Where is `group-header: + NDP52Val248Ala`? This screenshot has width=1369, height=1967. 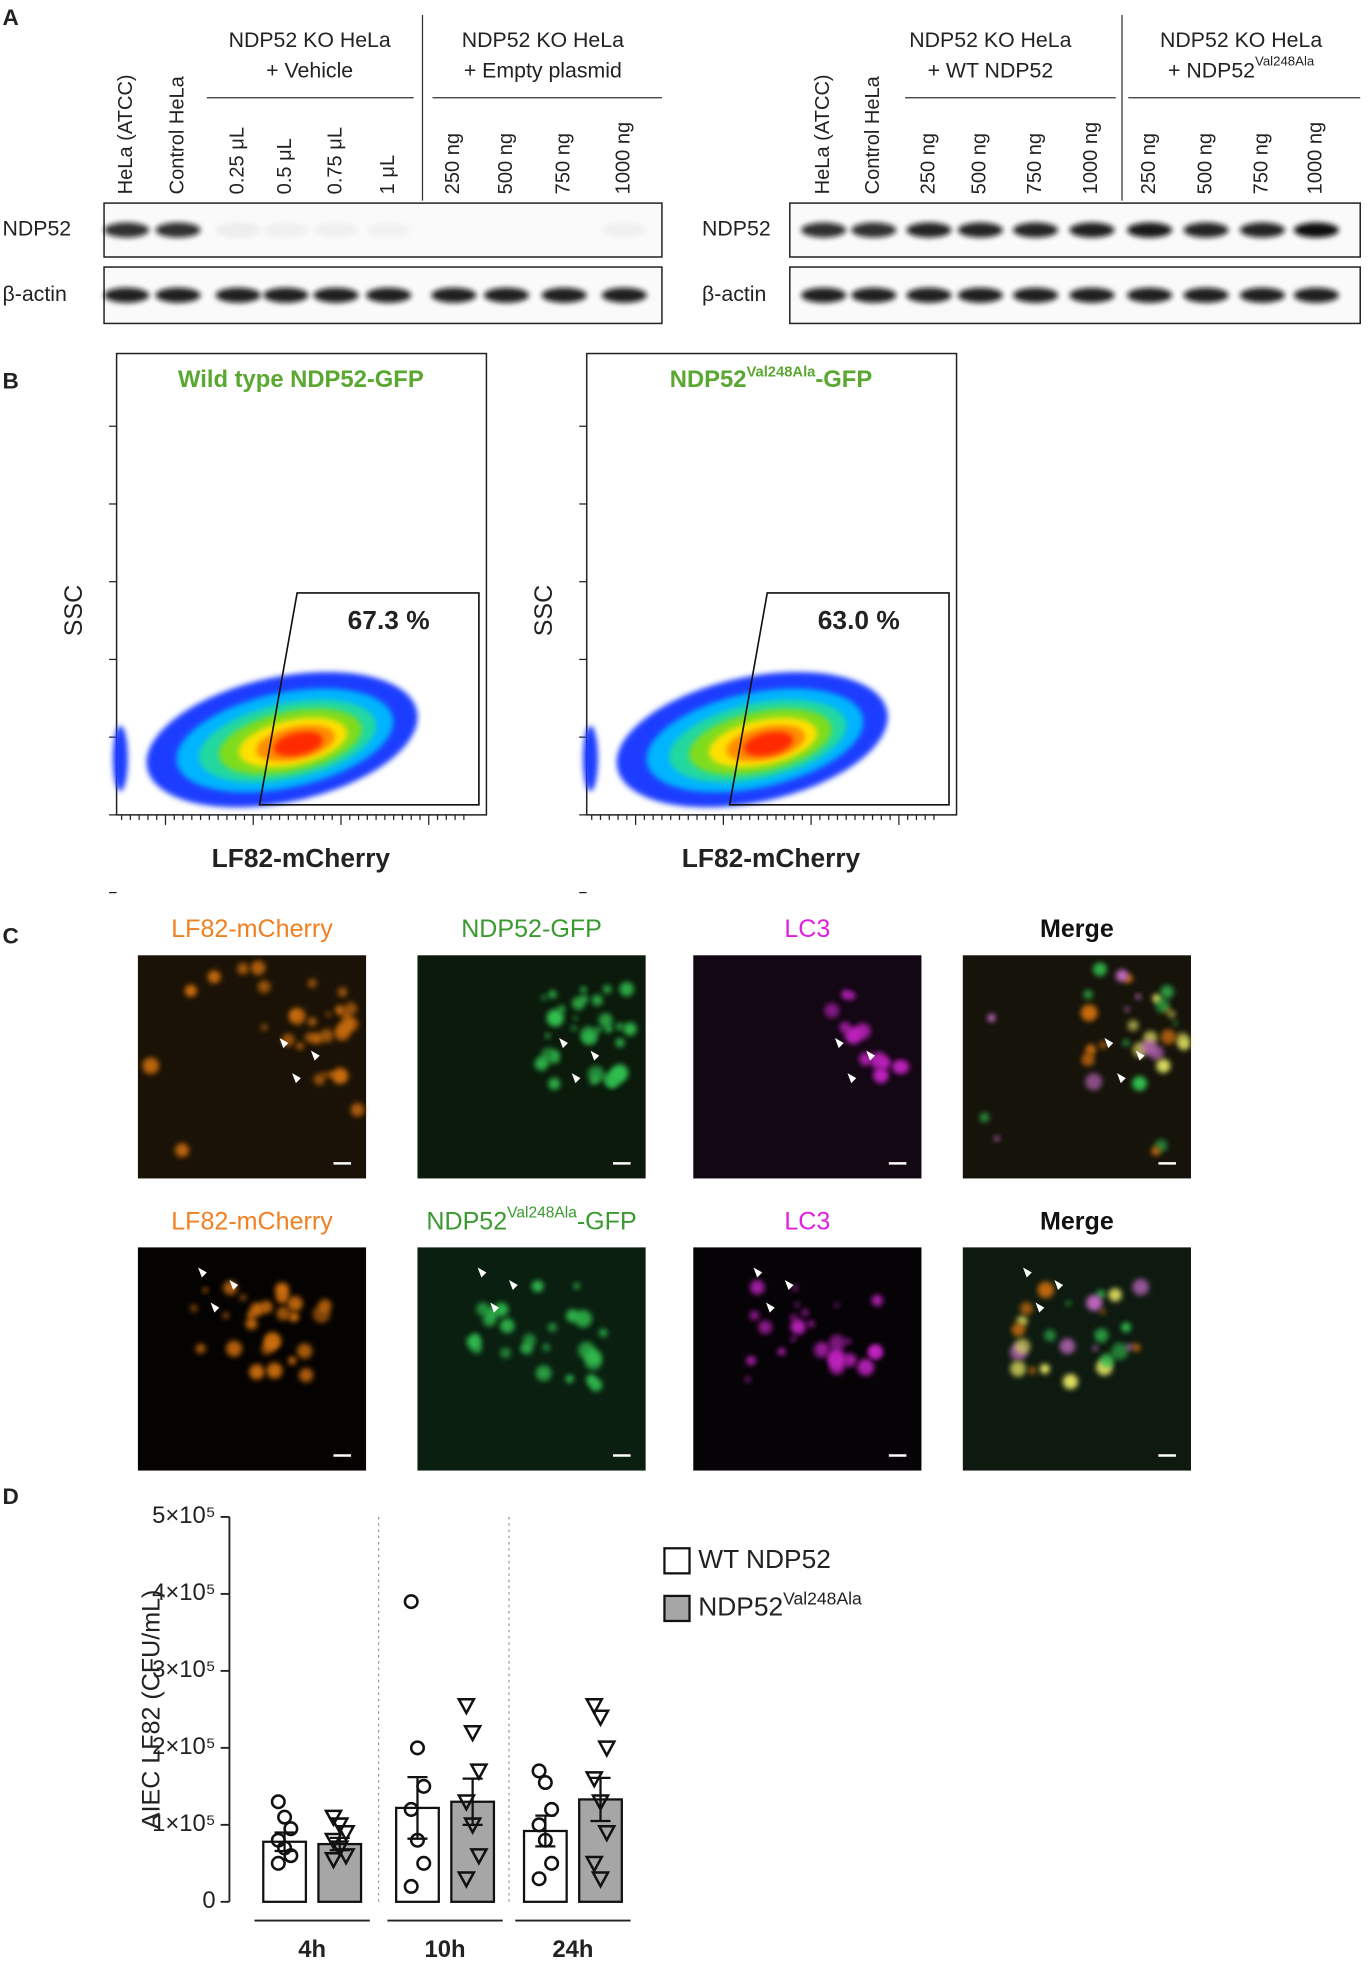 group-header: + NDP52Val248Ala is located at coordinates (1241, 68).